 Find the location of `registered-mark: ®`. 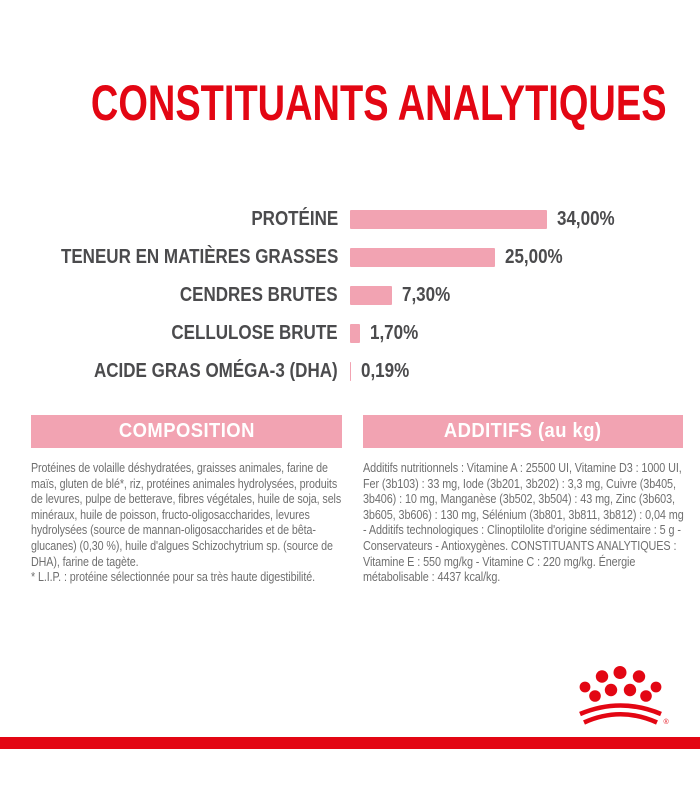

registered-mark: ® is located at coordinates (667, 722).